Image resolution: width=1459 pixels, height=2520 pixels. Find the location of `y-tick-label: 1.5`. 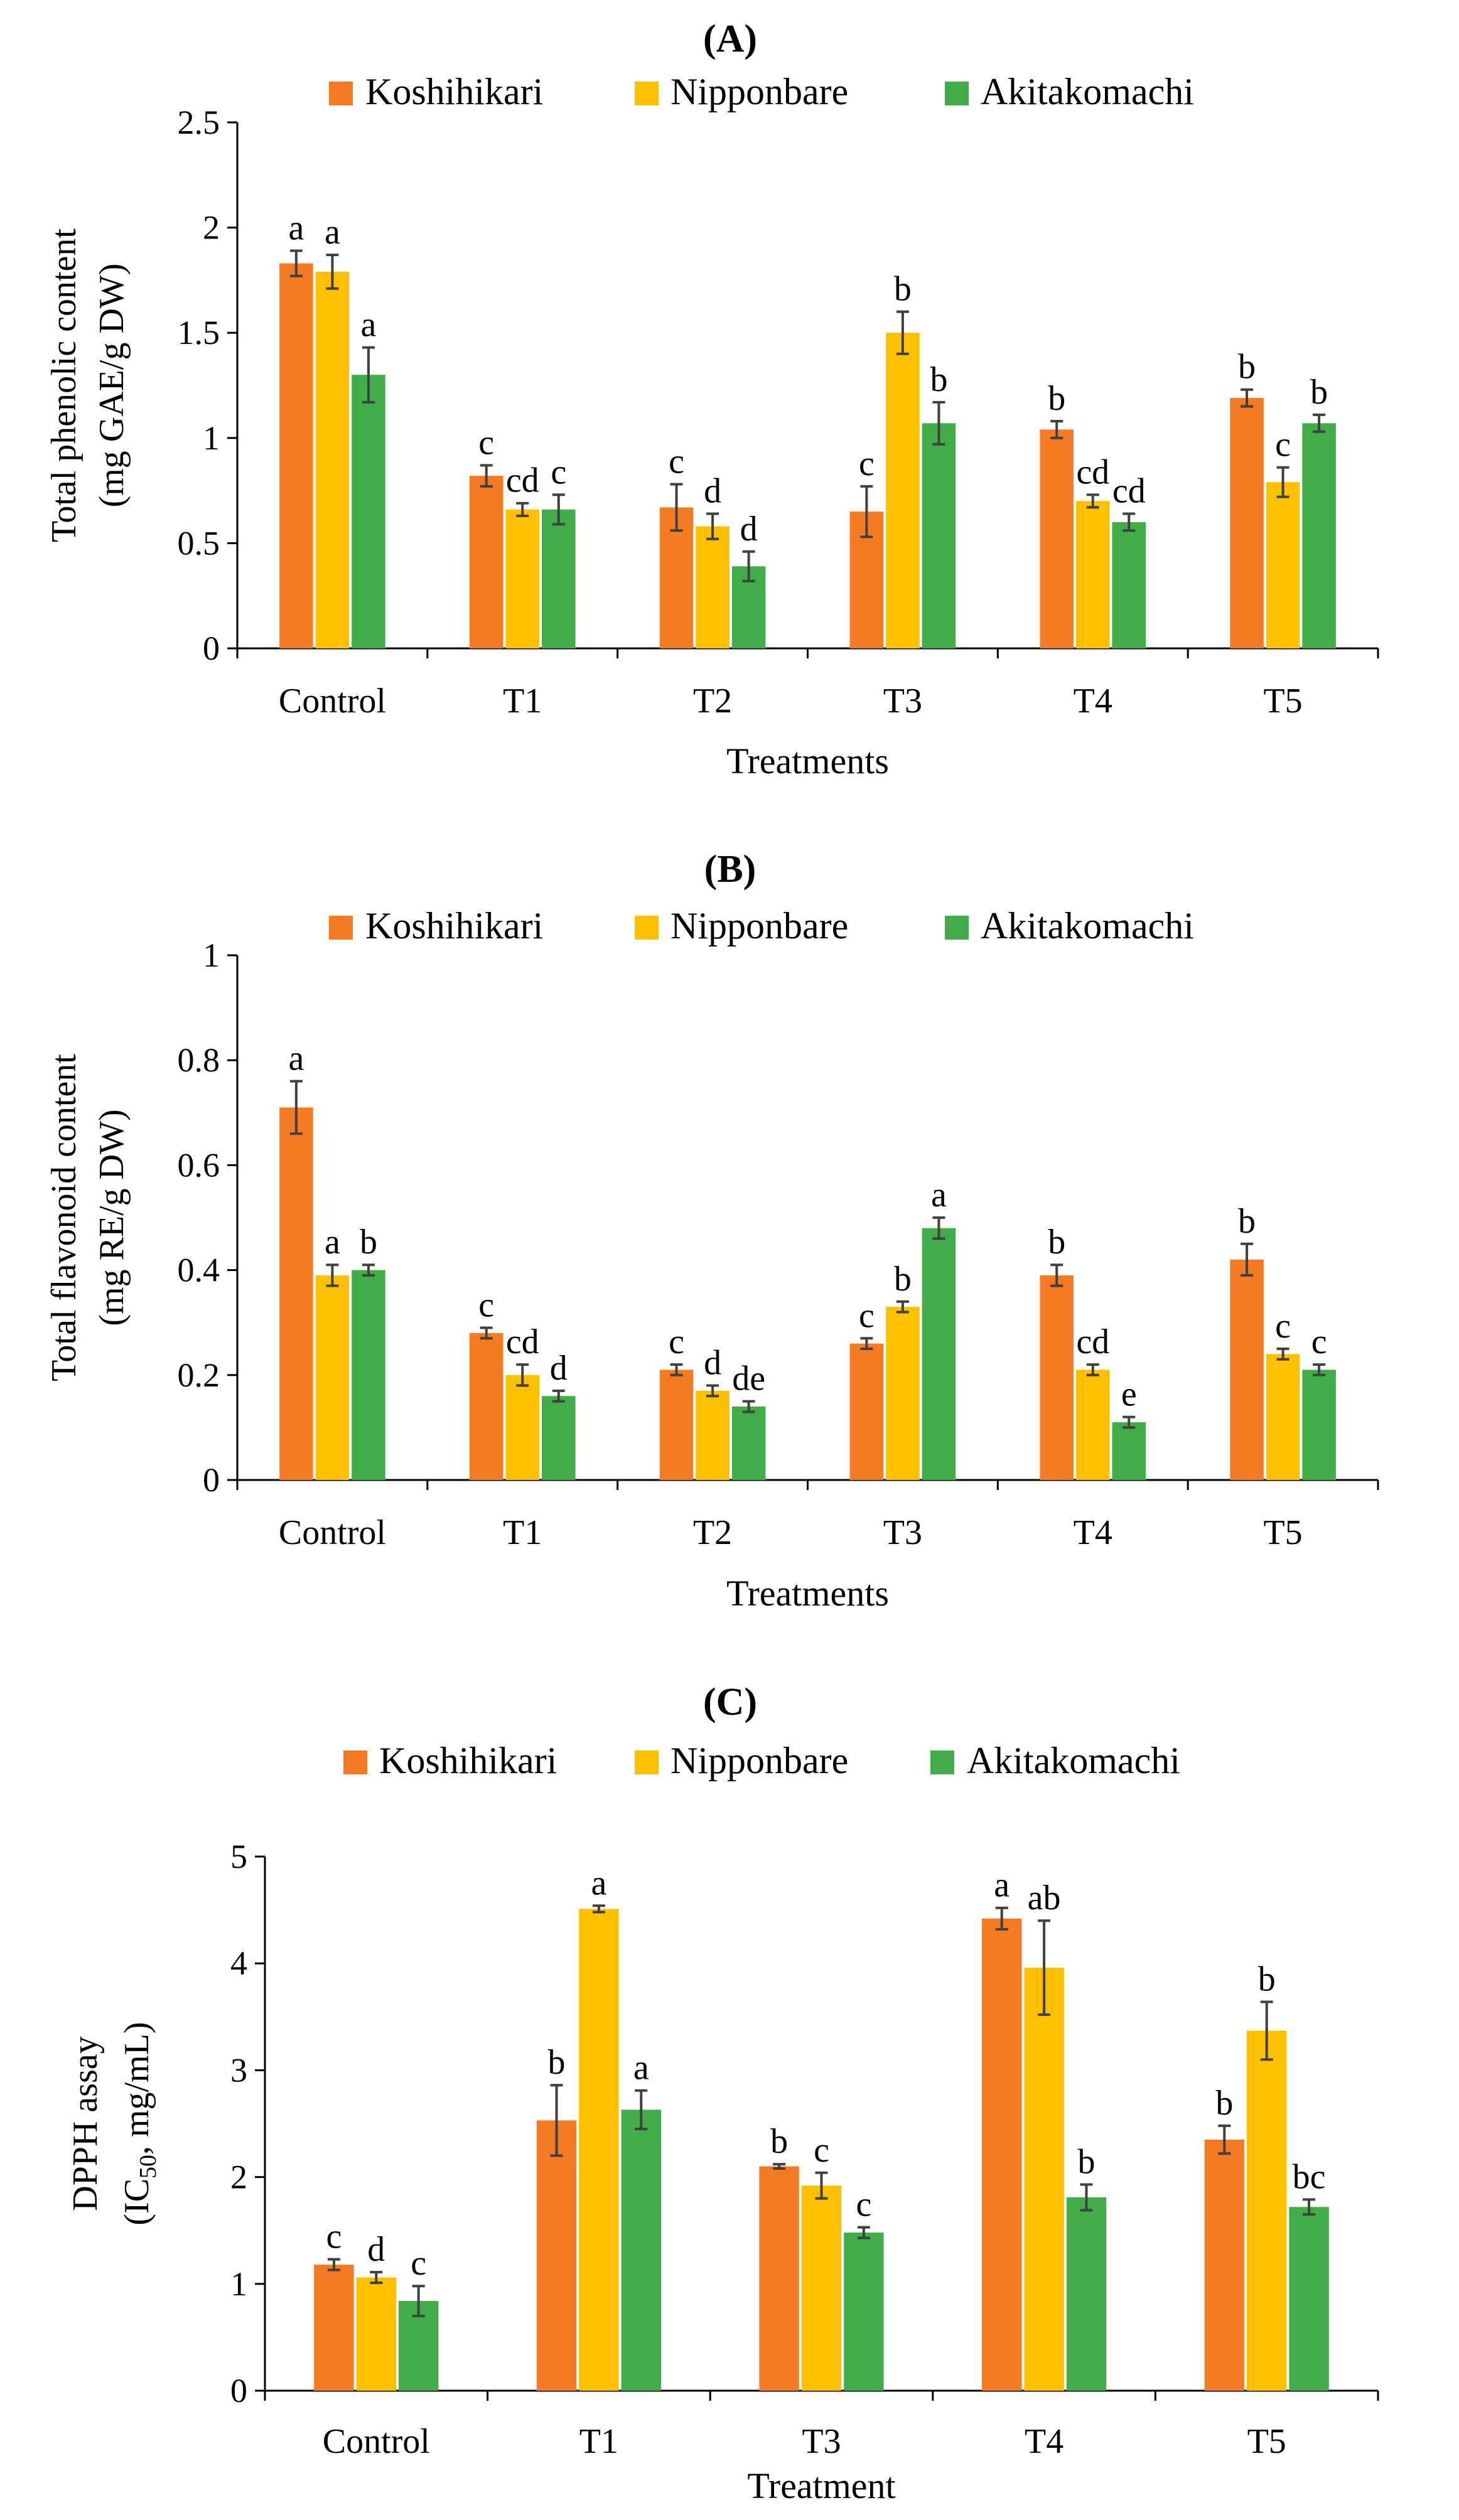

y-tick-label: 1.5 is located at coordinates (199, 332).